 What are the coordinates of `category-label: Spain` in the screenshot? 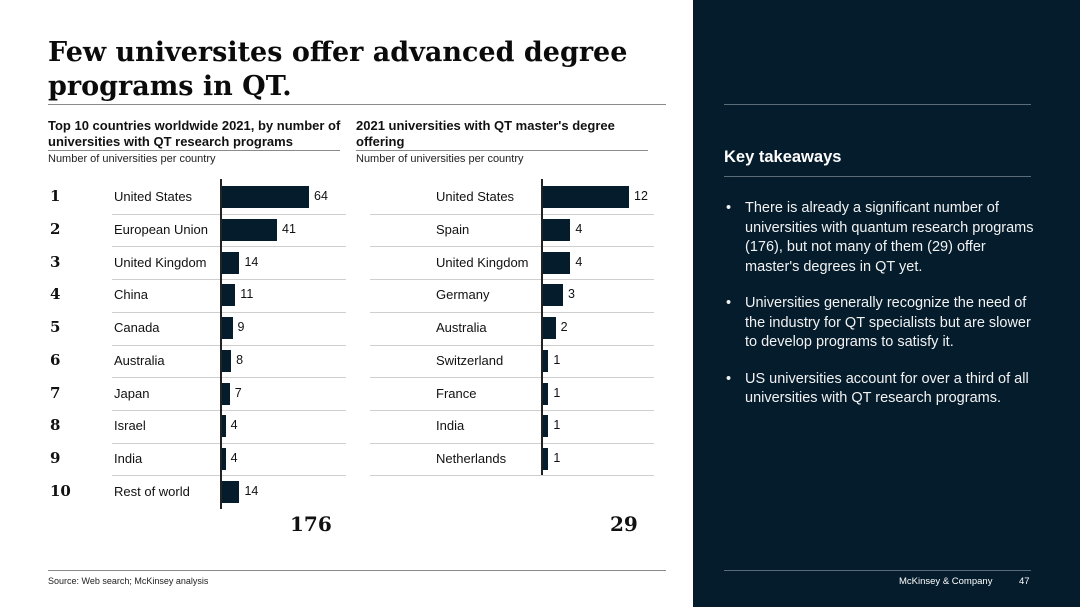 It's located at (453, 230).